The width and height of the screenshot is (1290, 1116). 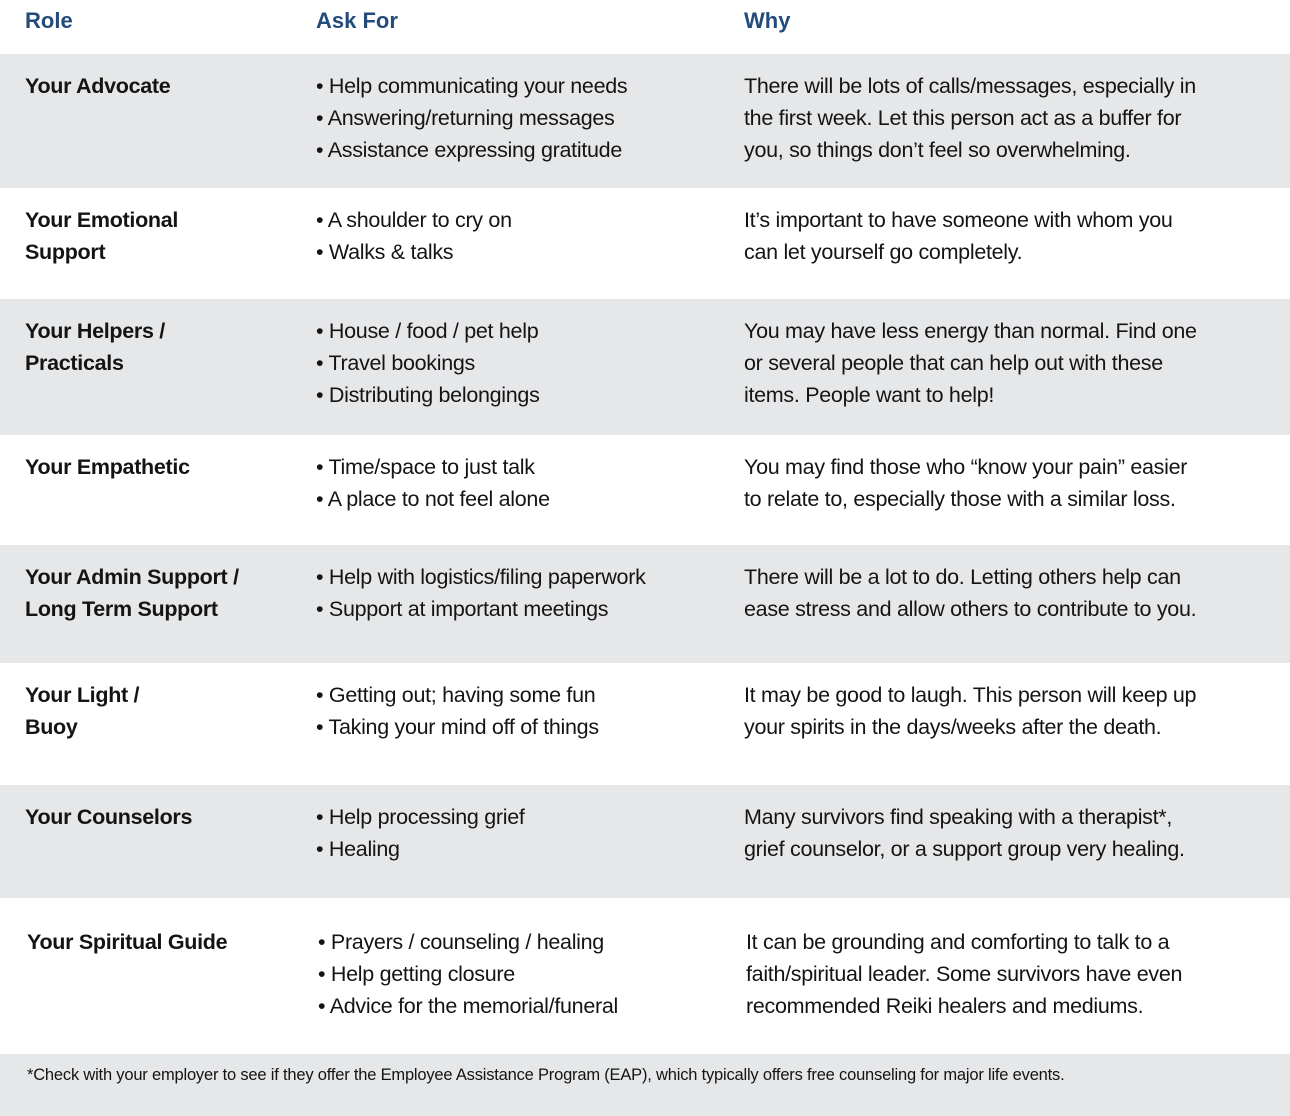 What do you see at coordinates (127, 942) in the screenshot?
I see `role-cell: Your Spiritual Guide` at bounding box center [127, 942].